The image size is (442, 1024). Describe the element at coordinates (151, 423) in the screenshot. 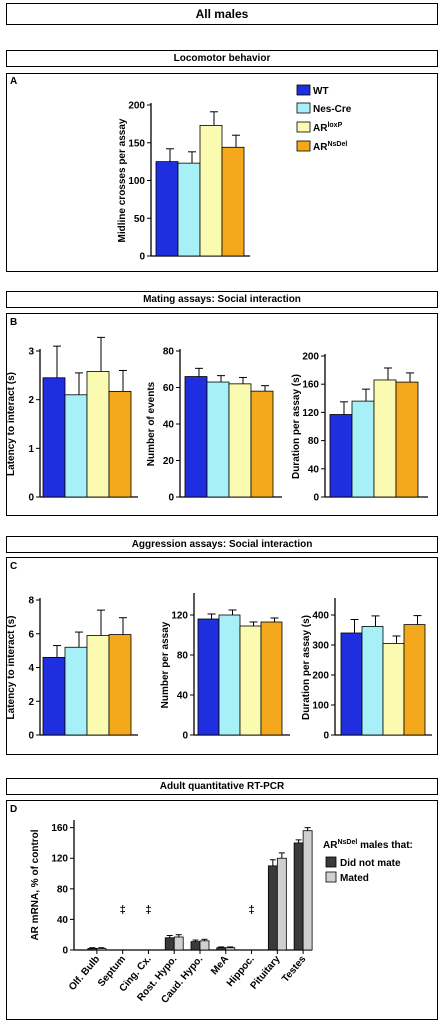

I see `y-axis-label: Number of events` at that location.